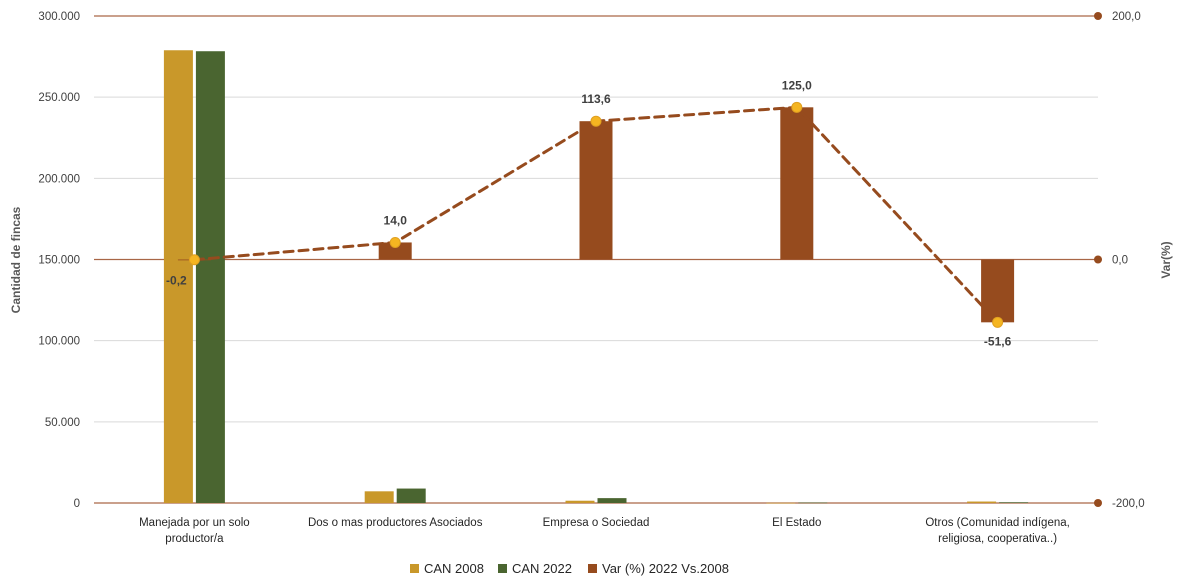 This screenshot has height=585, width=1178. Describe the element at coordinates (542, 568) in the screenshot. I see `legend-label: CAN 2022` at that location.